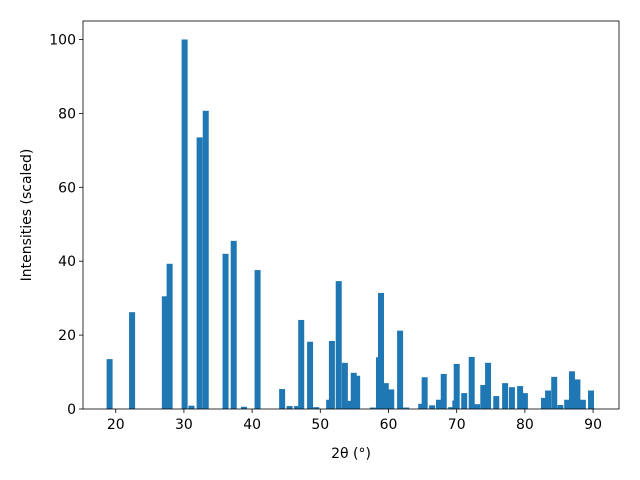 The image size is (640, 480). Describe the element at coordinates (71, 410) in the screenshot. I see `y-tick-label: 0` at that location.